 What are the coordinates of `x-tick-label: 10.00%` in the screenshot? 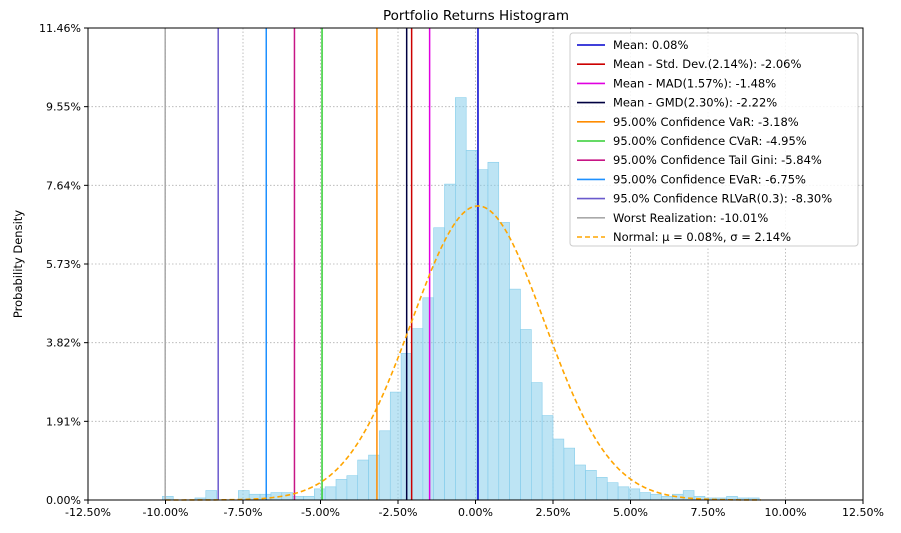 It's located at (786, 512).